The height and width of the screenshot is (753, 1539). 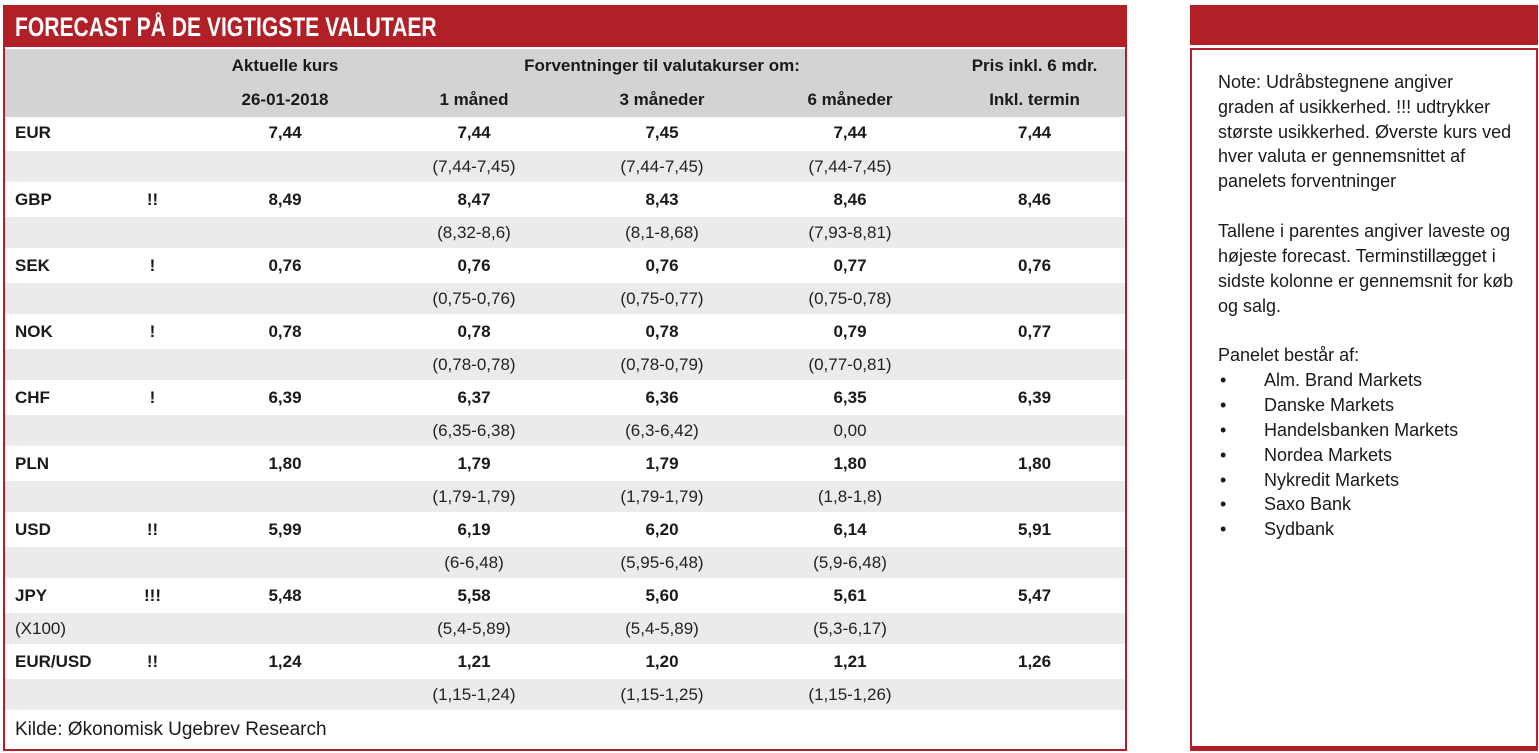 I want to click on header-aktuelle-kurs: Aktuelle kurs, so click(x=285, y=66).